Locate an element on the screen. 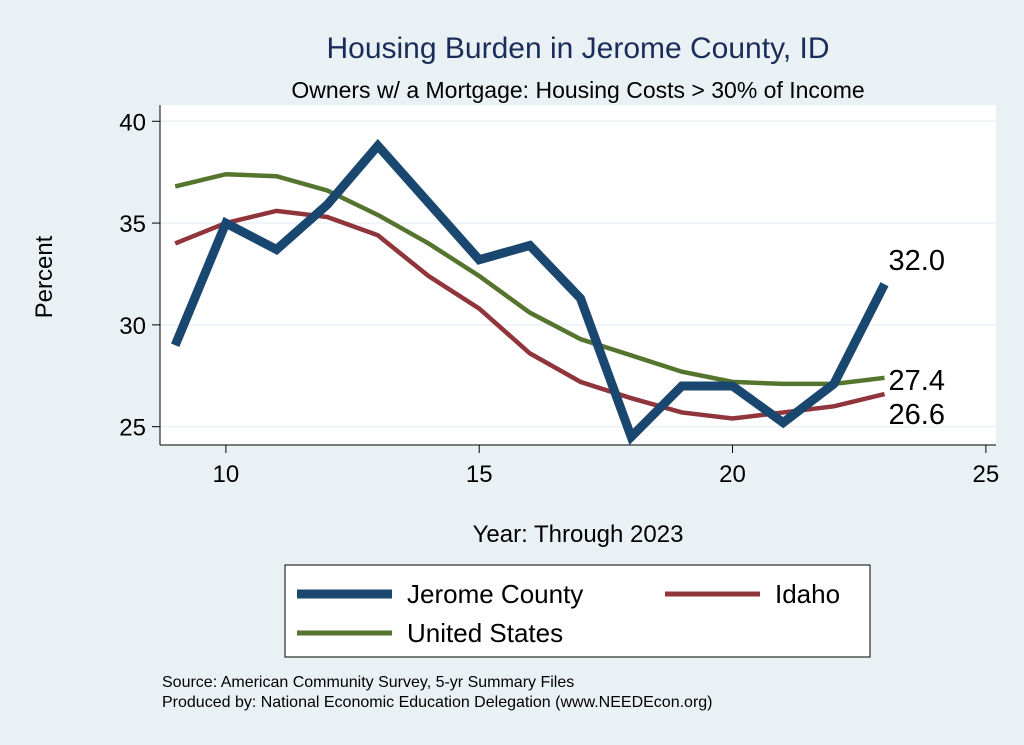 This screenshot has width=1024, height=745. series-idaho-end-label: 26.6 is located at coordinates (917, 415).